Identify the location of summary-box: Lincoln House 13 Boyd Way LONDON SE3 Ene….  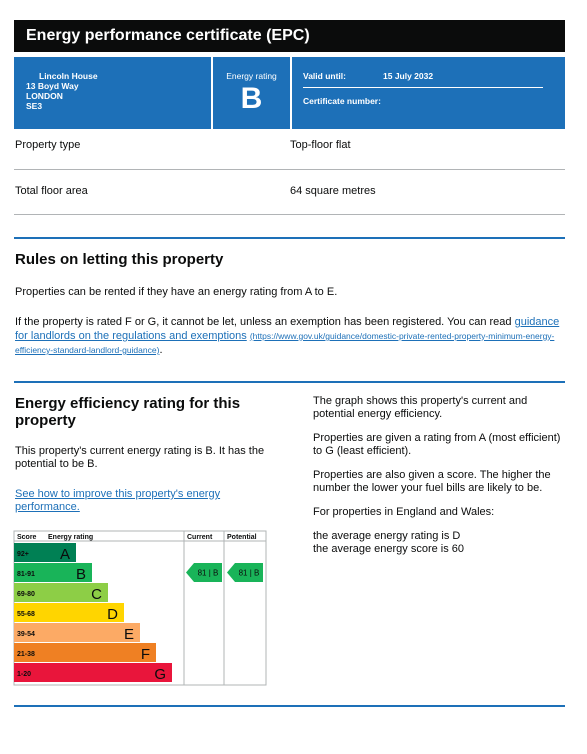
(289, 93).